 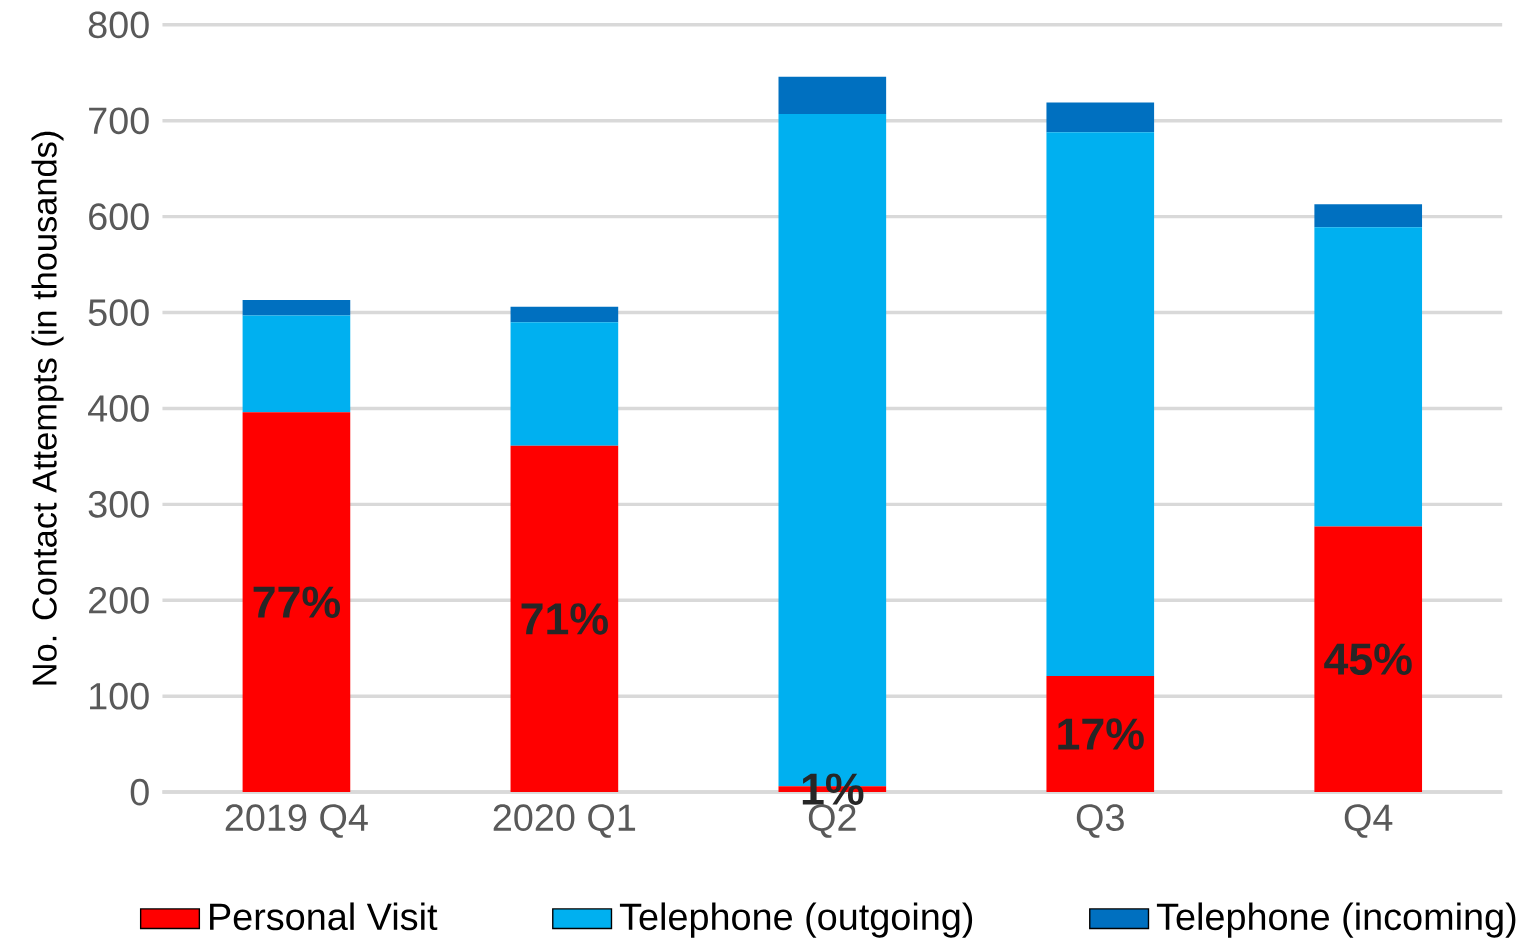 I want to click on y-tick-label: 700, so click(x=119, y=121).